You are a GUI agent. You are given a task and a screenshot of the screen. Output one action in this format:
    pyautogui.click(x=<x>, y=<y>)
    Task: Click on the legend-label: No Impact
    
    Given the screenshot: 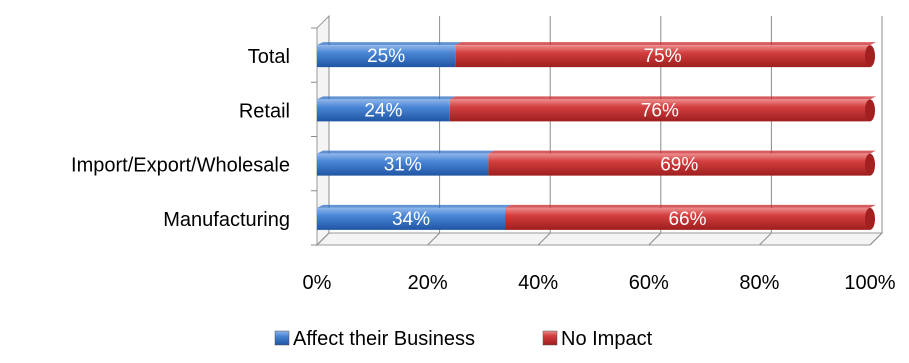 What is the action you would take?
    pyautogui.click(x=607, y=339)
    